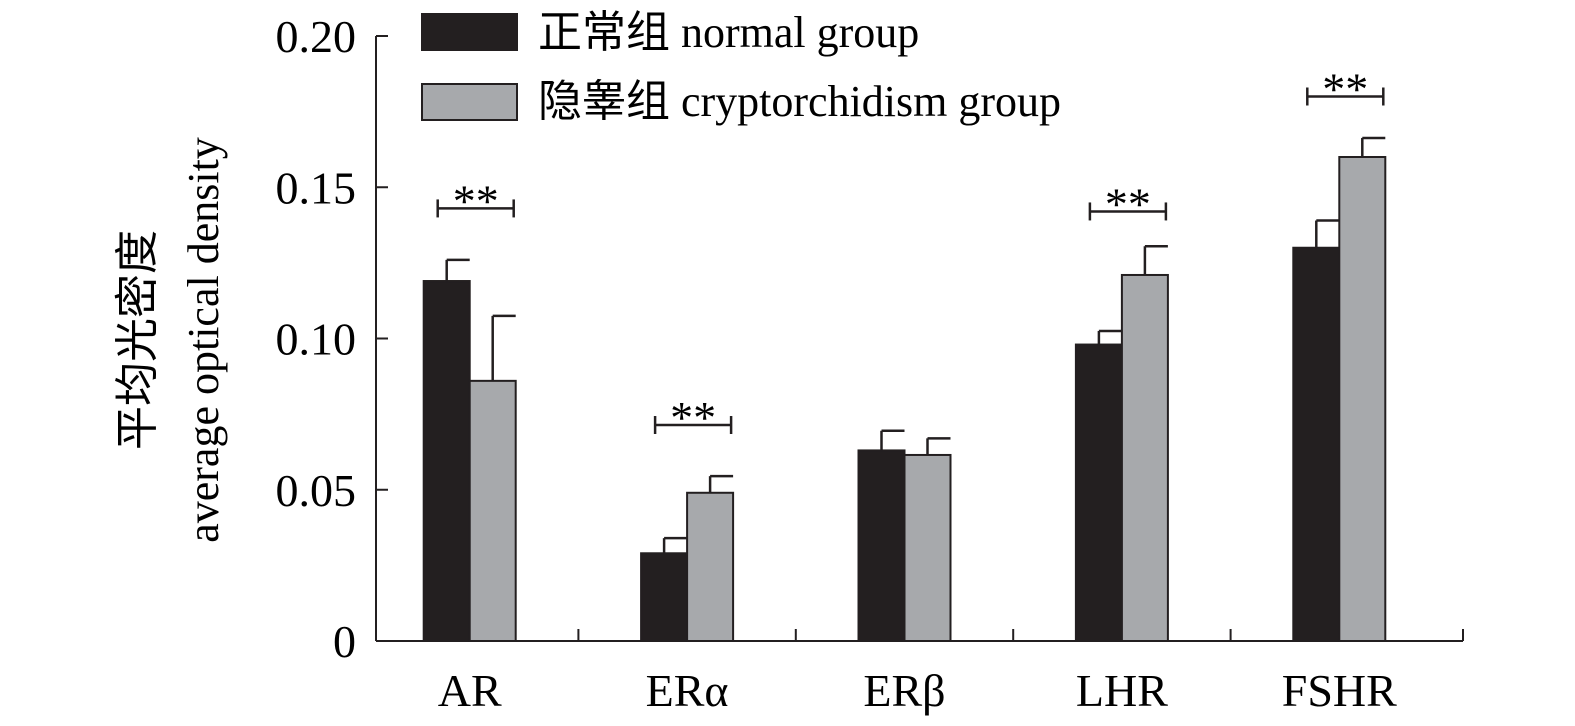  Describe the element at coordinates (469, 32) in the screenshot. I see `legend-swatch-normal` at that location.